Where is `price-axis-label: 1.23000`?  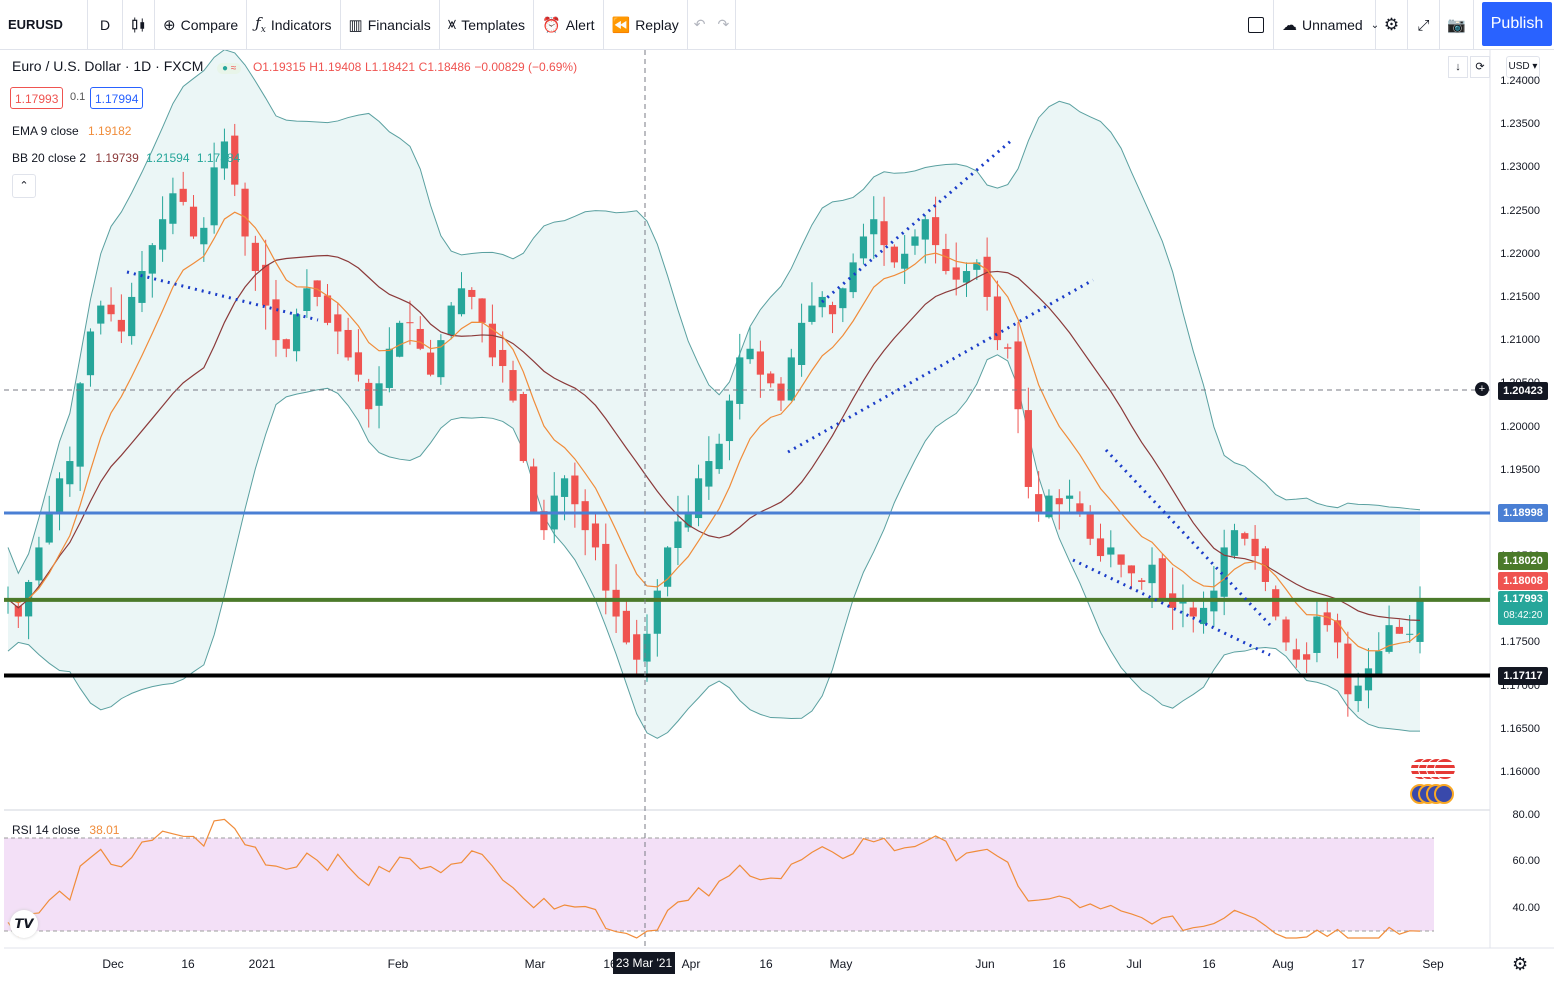 price-axis-label: 1.23000 is located at coordinates (1520, 167).